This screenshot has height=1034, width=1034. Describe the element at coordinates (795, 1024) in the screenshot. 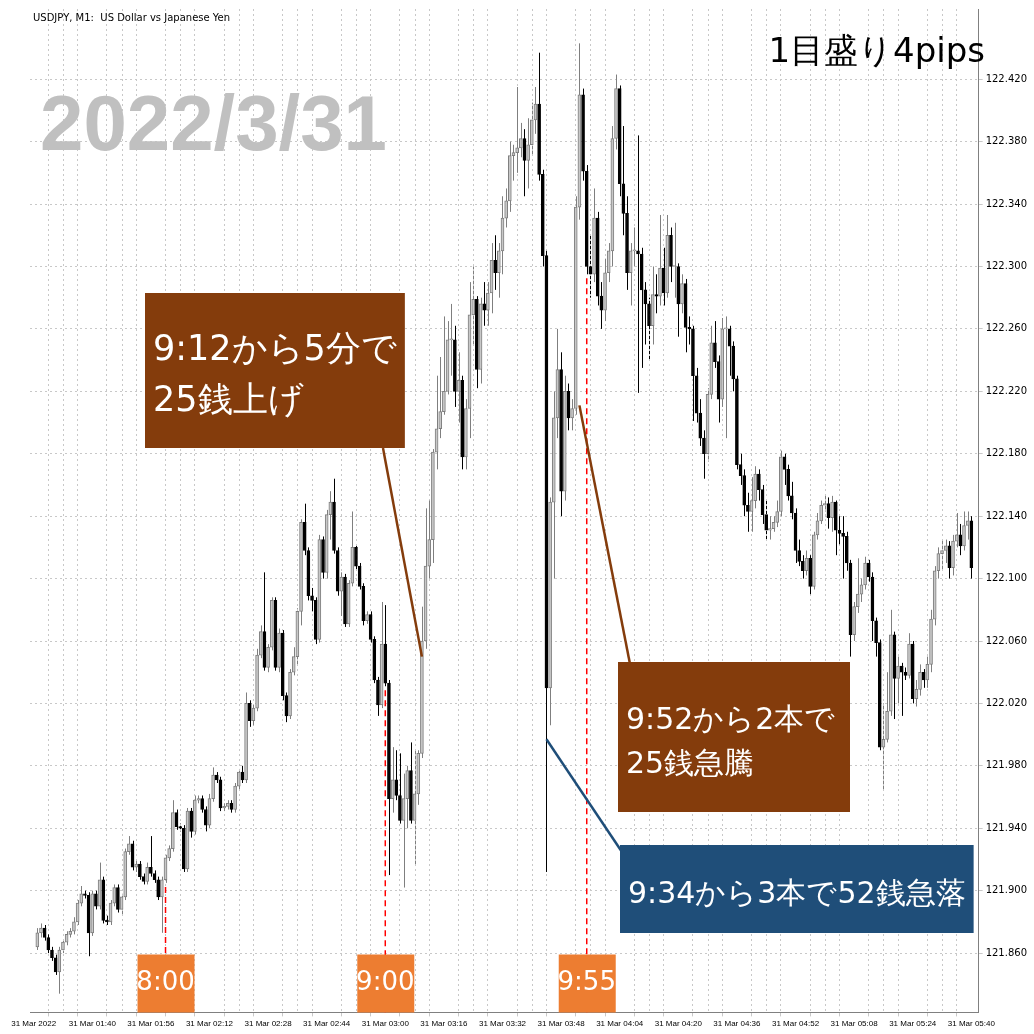

I see `x-tick-label: 31 Mar 04:52` at that location.